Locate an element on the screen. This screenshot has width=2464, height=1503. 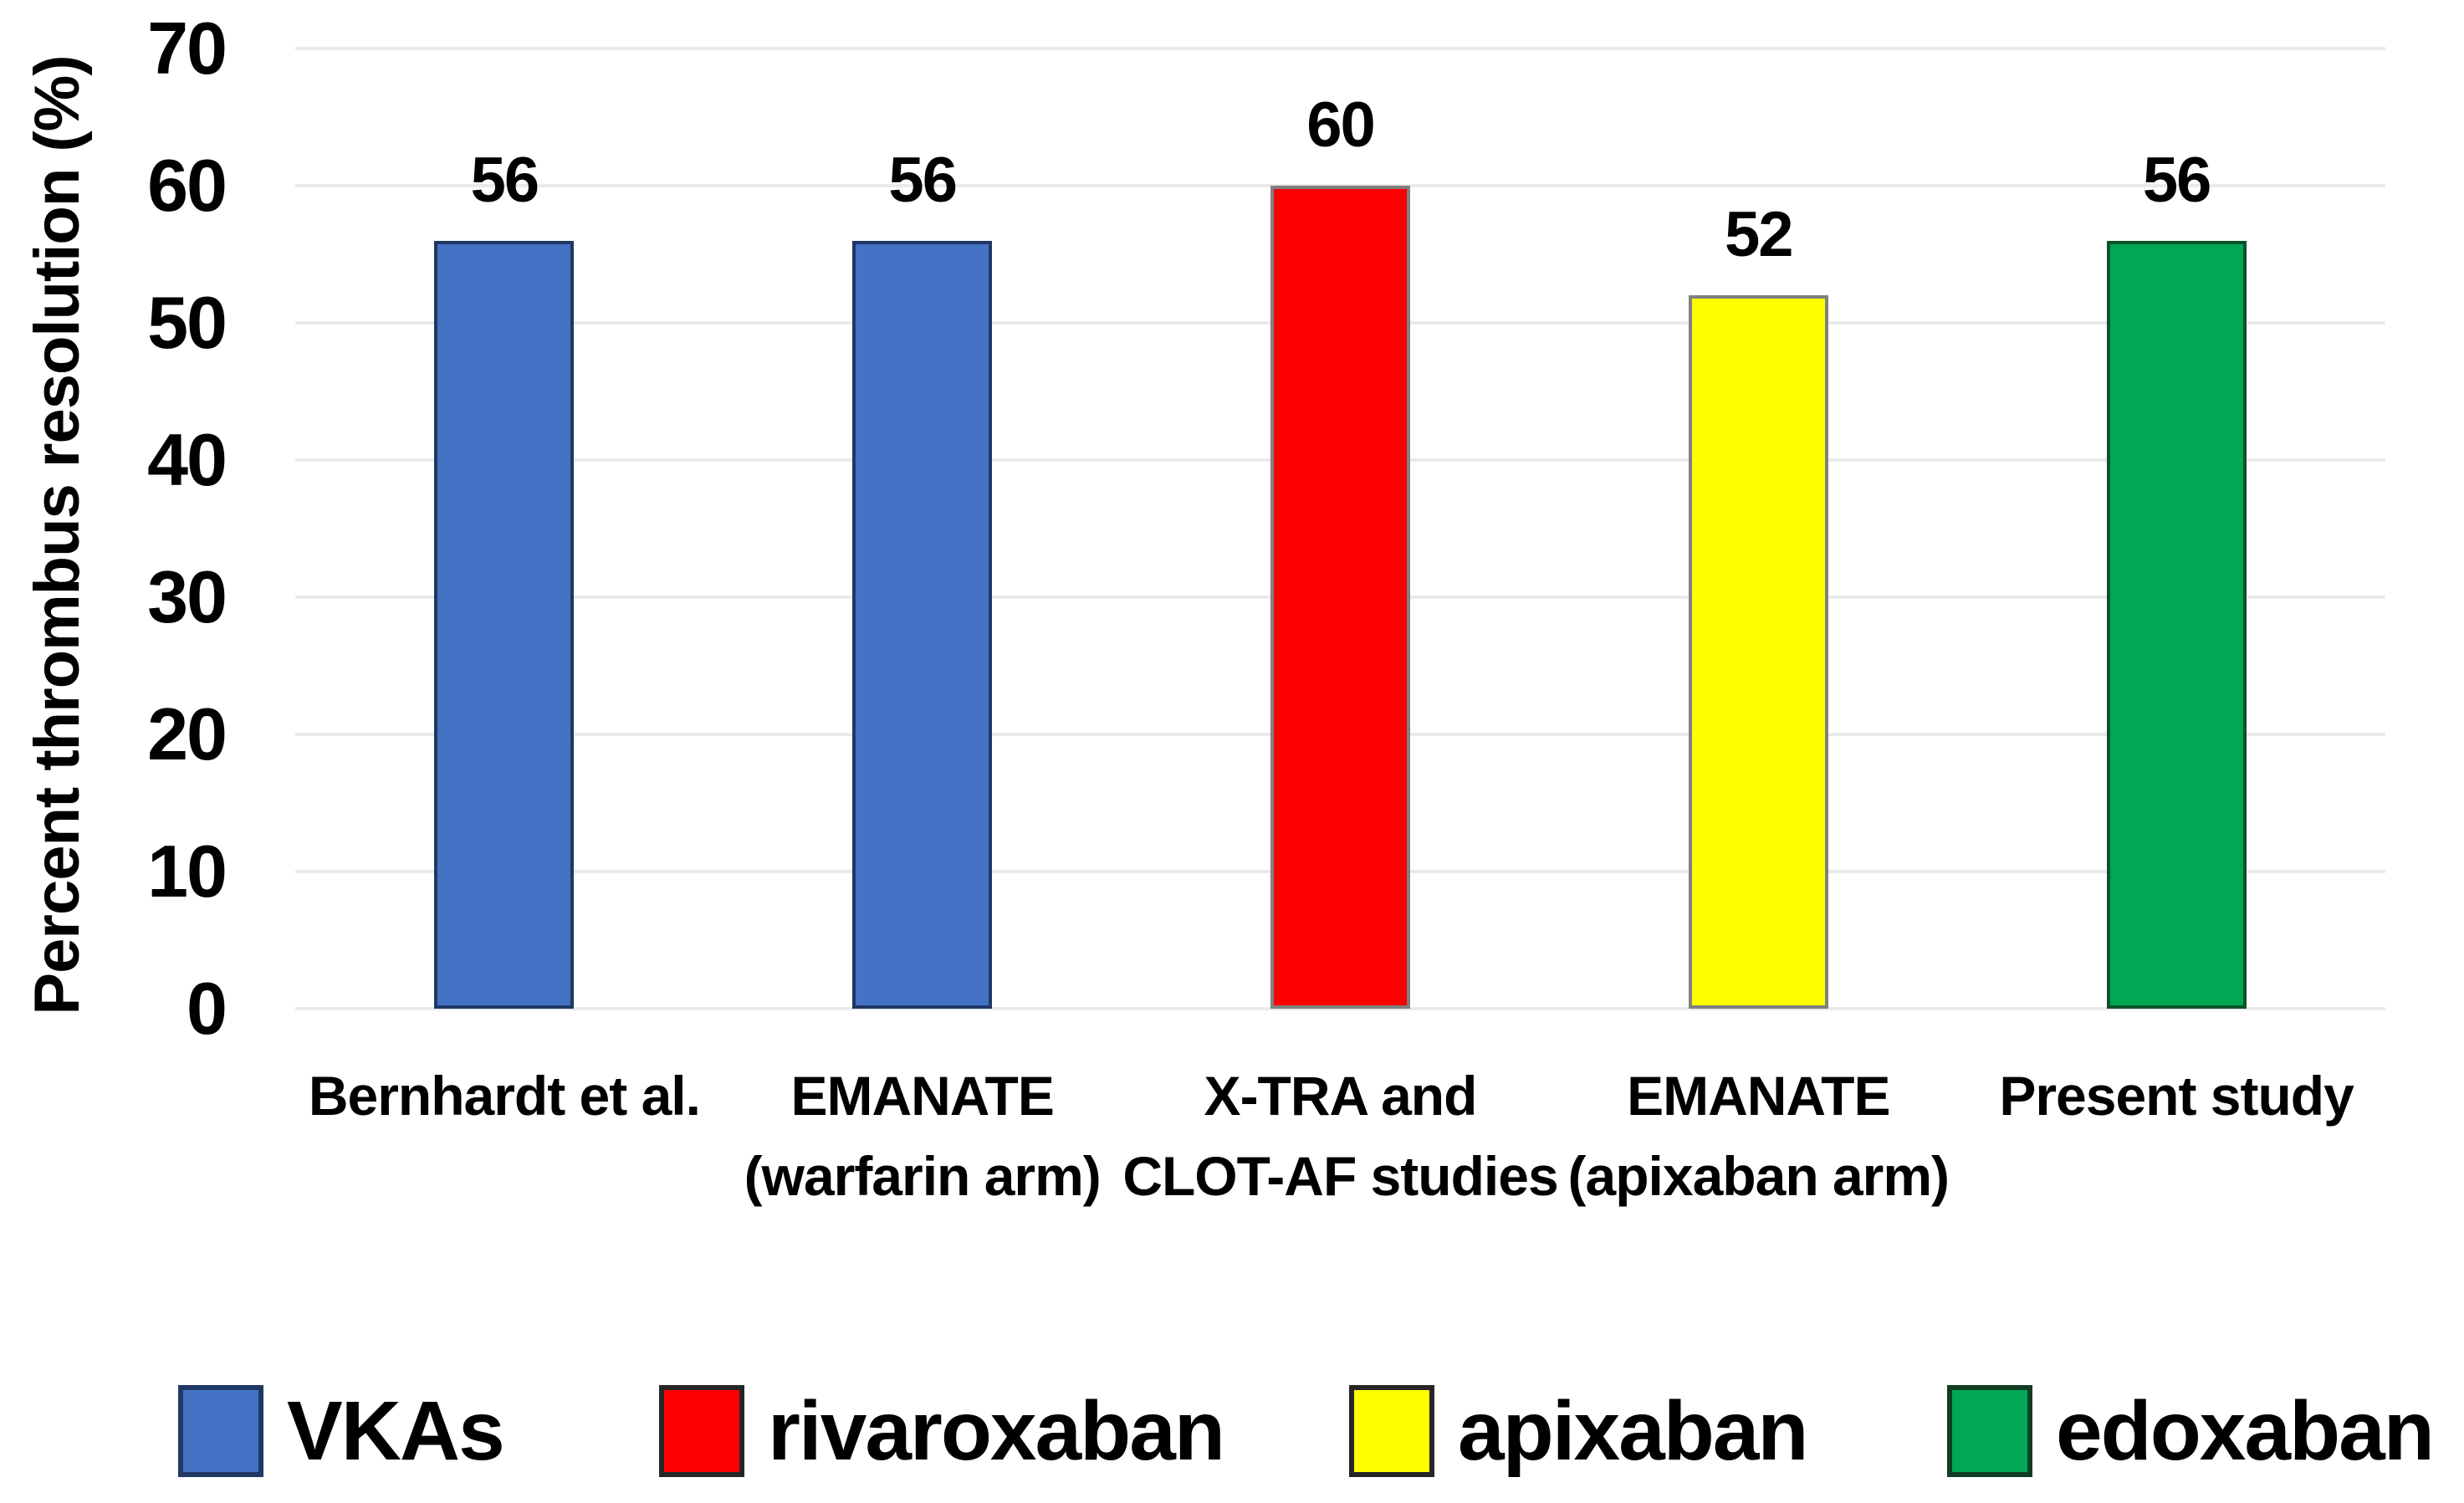
legend-label: apixaban is located at coordinates (1633, 1431).